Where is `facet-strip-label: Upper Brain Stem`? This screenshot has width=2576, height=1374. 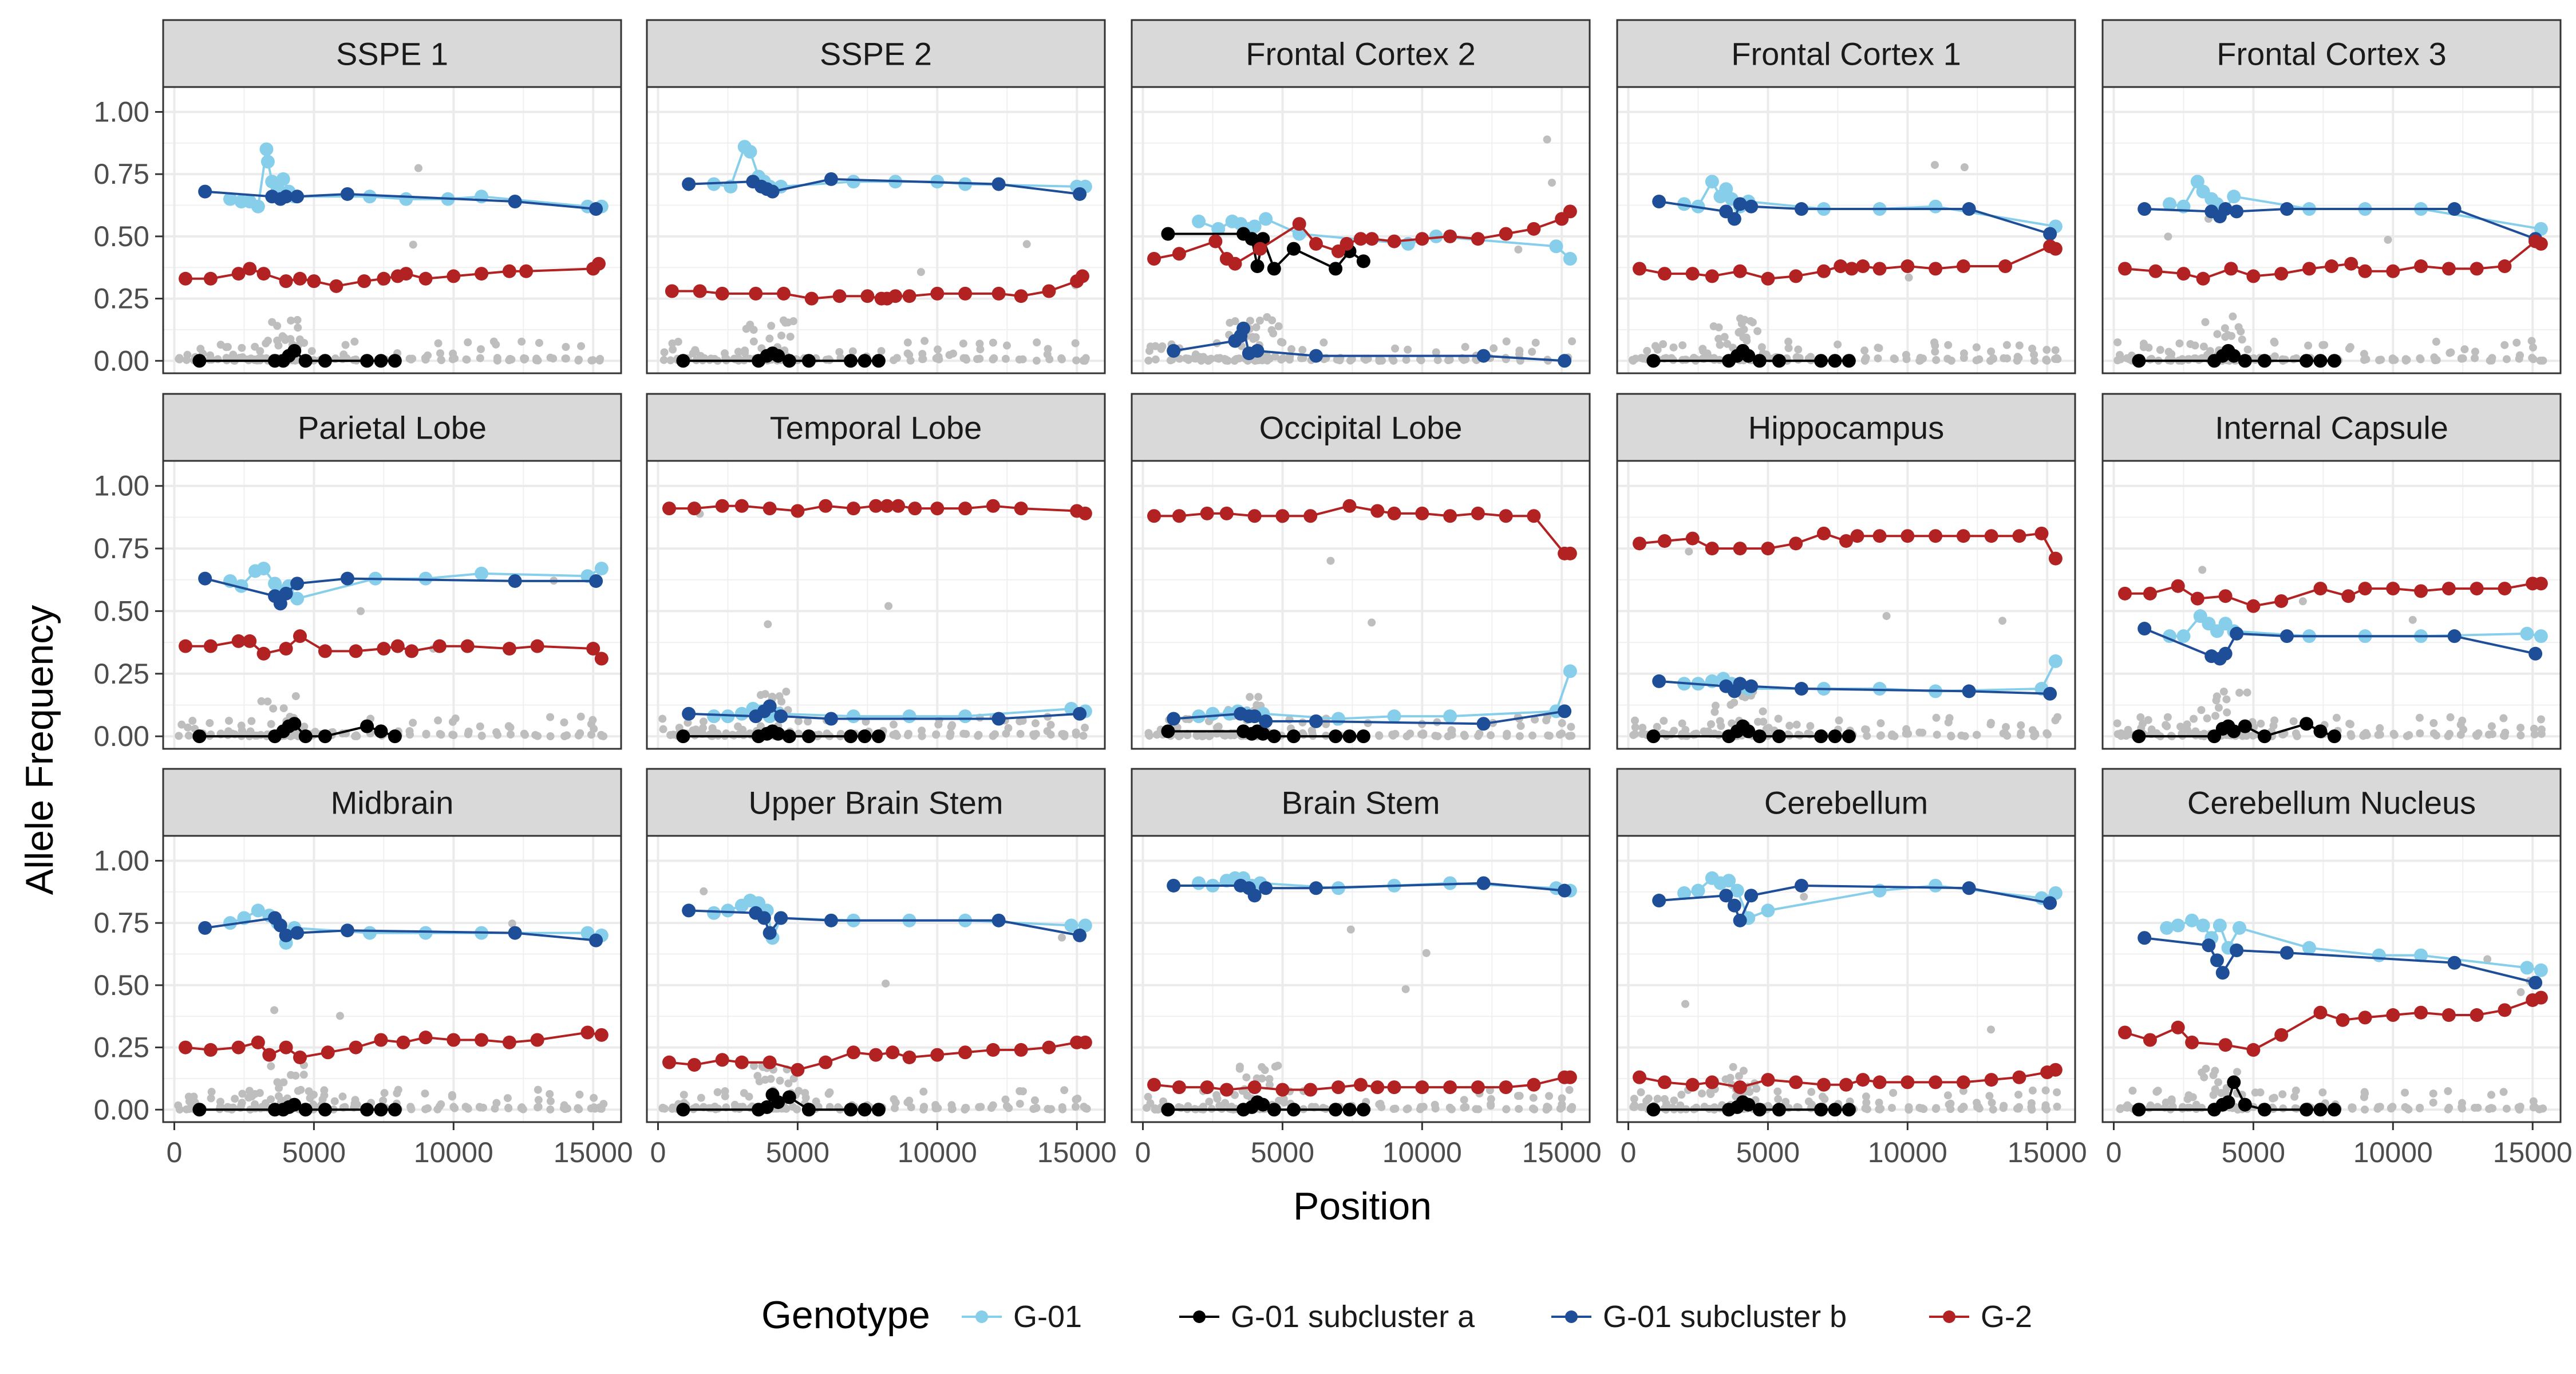 facet-strip-label: Upper Brain Stem is located at coordinates (875, 803).